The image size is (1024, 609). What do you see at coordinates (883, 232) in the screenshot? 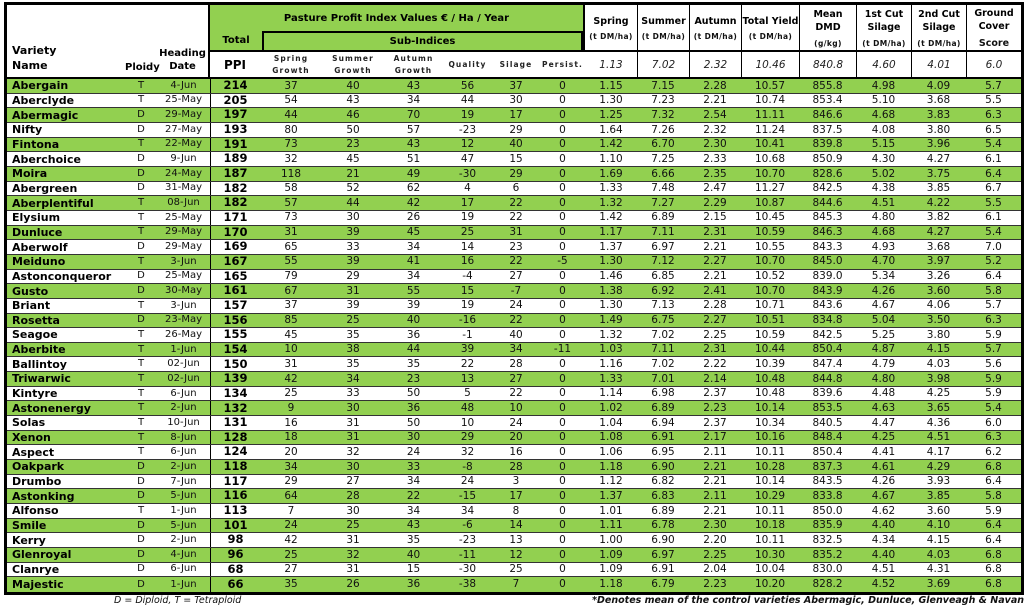
I see `first-cut-silage: 4.68` at bounding box center [883, 232].